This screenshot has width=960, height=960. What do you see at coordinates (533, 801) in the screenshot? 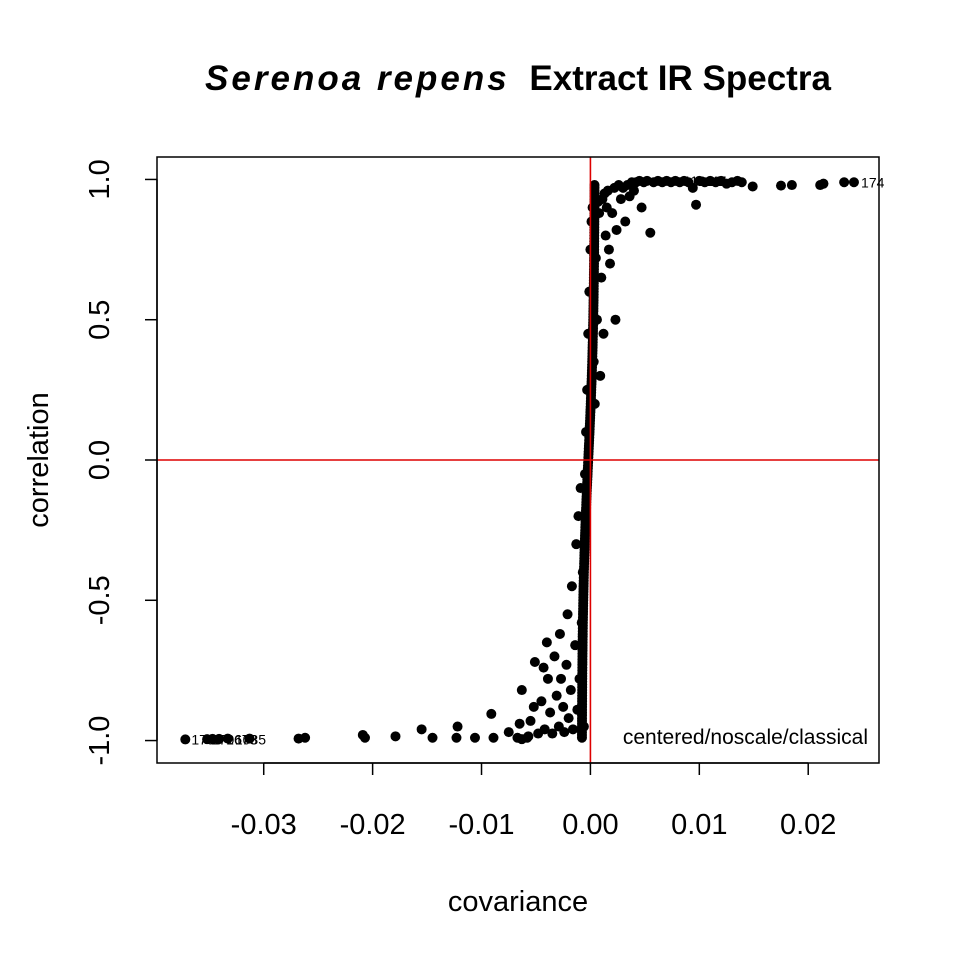
I see `x-axis: -0.03 -0.02 -0.01 0.00 0.01 0.02` at bounding box center [533, 801].